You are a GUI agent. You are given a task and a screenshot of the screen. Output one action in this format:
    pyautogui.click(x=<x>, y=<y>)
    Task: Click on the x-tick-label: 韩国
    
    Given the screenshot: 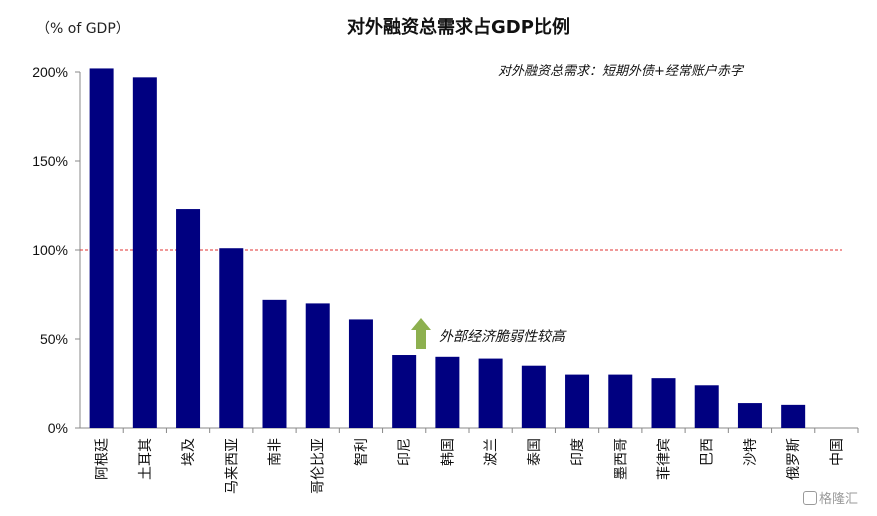 What is the action you would take?
    pyautogui.click(x=448, y=452)
    